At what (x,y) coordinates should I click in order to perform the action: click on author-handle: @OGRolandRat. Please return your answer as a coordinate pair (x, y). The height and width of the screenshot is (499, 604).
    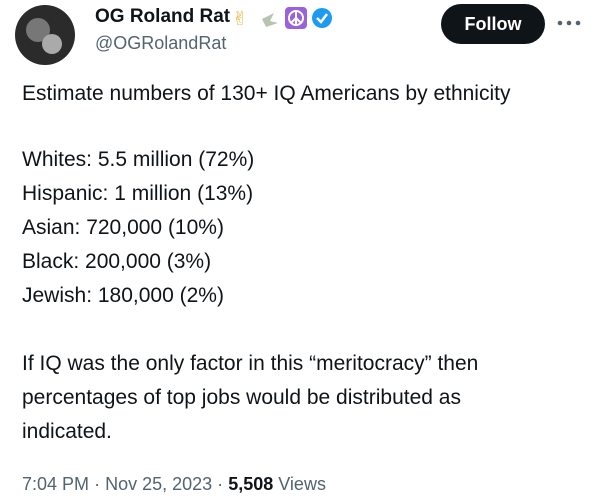
    Looking at the image, I should click on (161, 43).